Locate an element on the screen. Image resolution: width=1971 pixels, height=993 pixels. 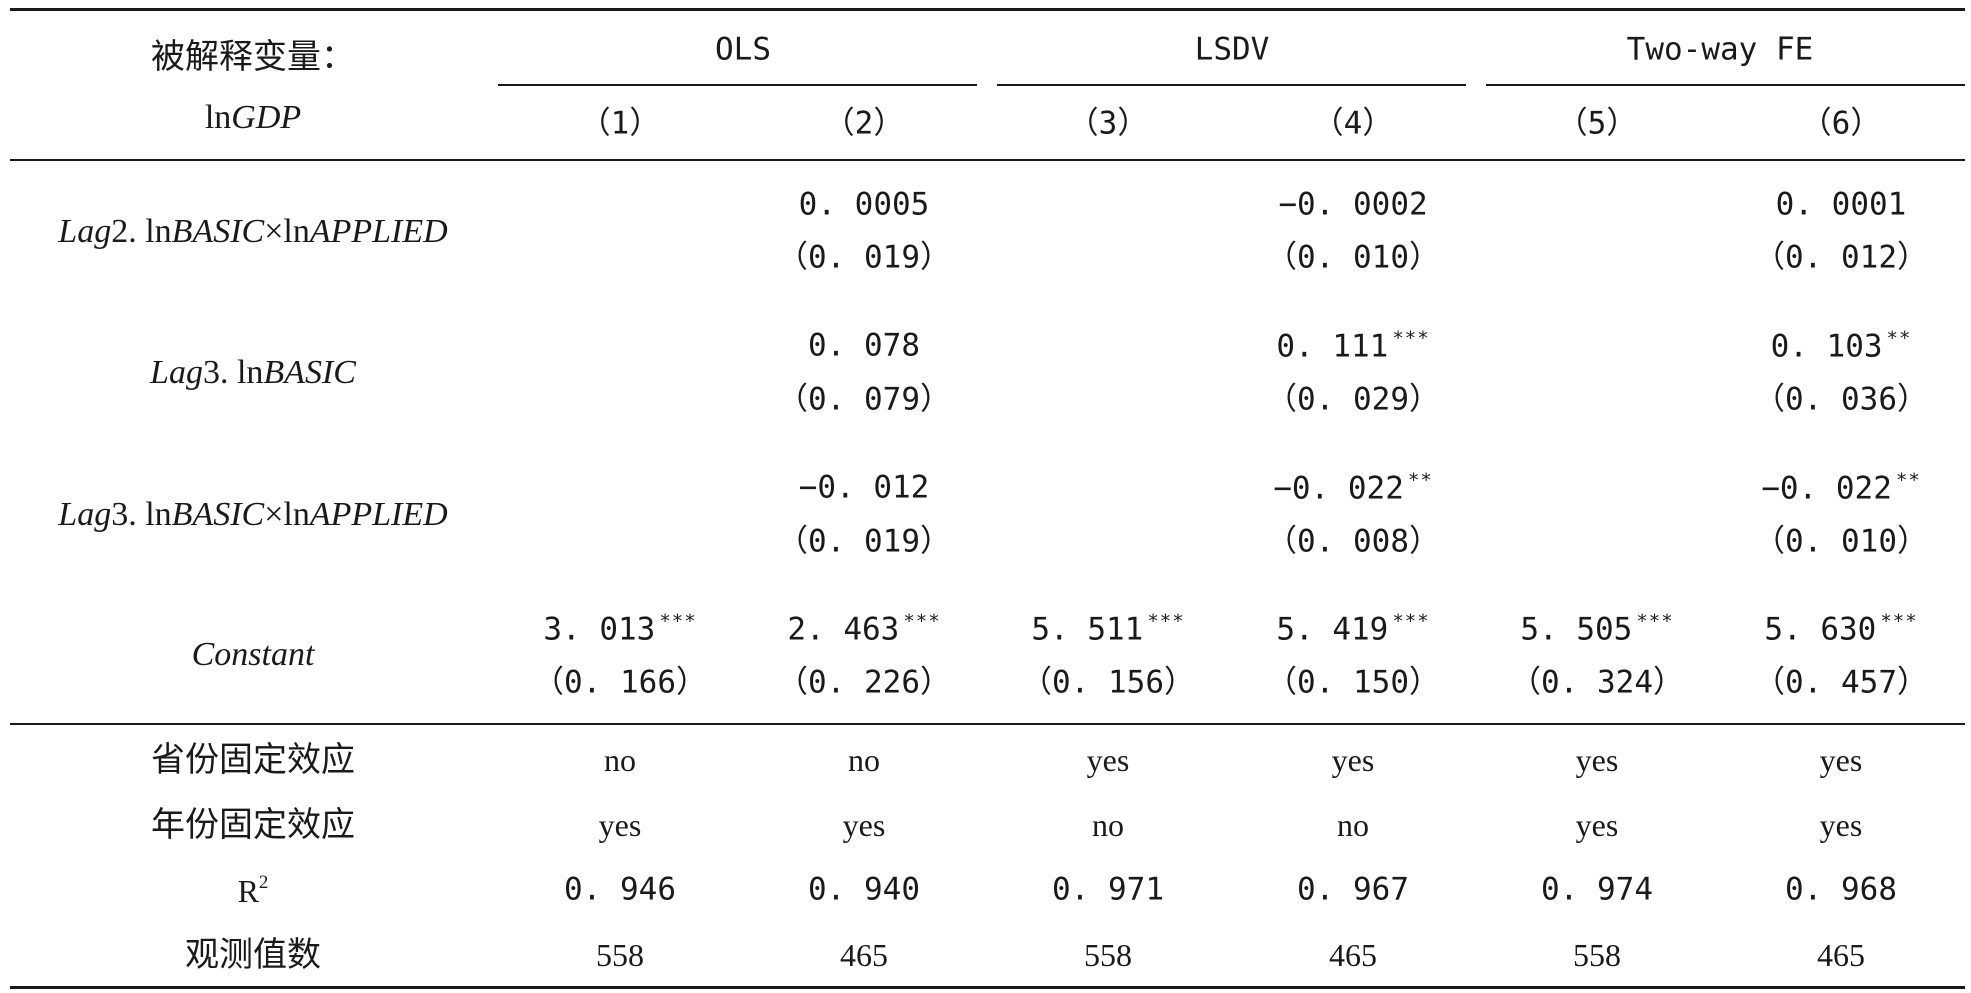
group-header-lsdv: LSDV is located at coordinates (1232, 49).